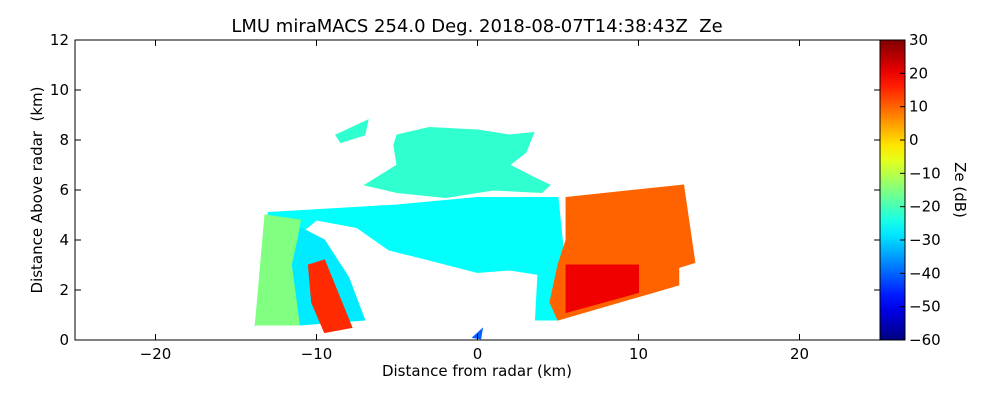  I want to click on x-tick-label: −20, so click(156, 354).